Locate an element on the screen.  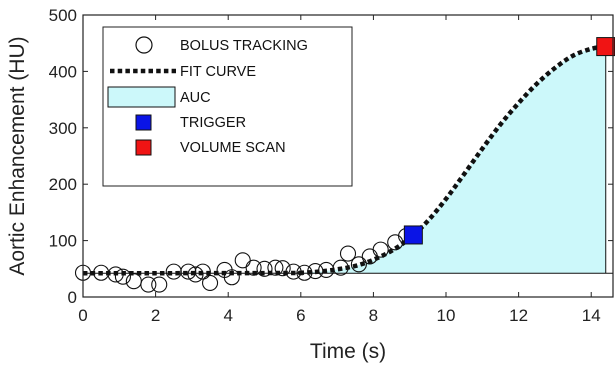
x-tick-label: 4 is located at coordinates (227, 315).